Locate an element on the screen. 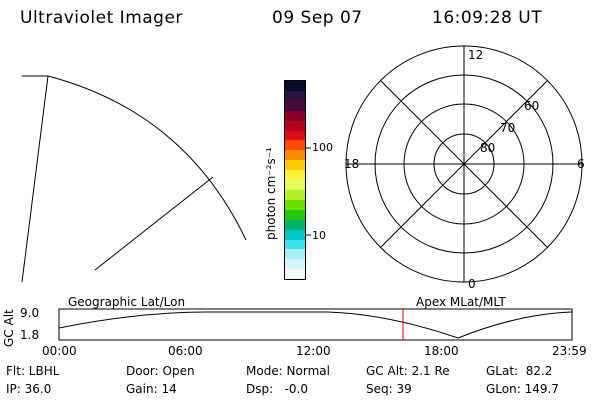  lat-label-70: 70 is located at coordinates (507, 128).